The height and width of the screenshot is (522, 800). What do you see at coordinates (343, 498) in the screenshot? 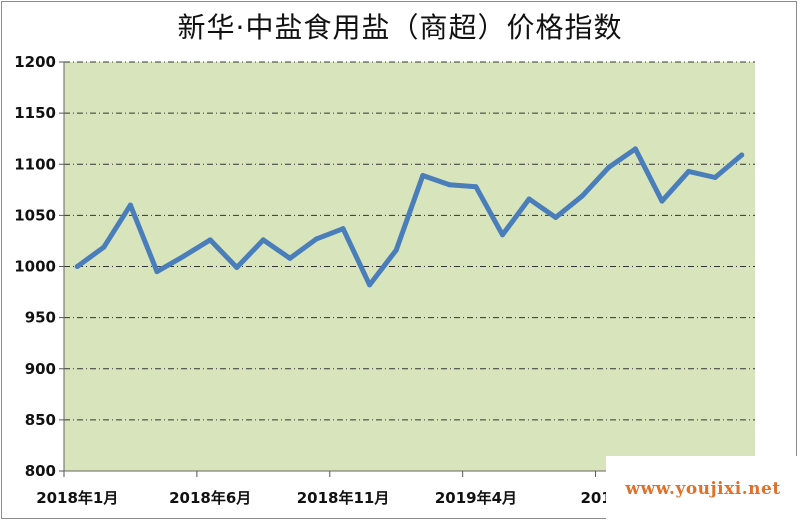
I see `x-tick-label: 2018年11月` at bounding box center [343, 498].